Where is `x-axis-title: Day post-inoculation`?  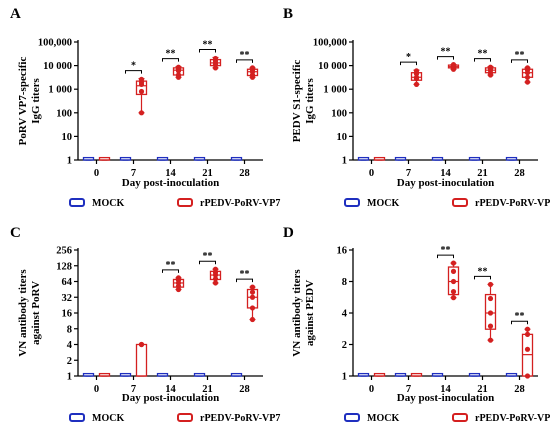
x-axis-title: Day post-inoculation is located at coordinates (446, 183).